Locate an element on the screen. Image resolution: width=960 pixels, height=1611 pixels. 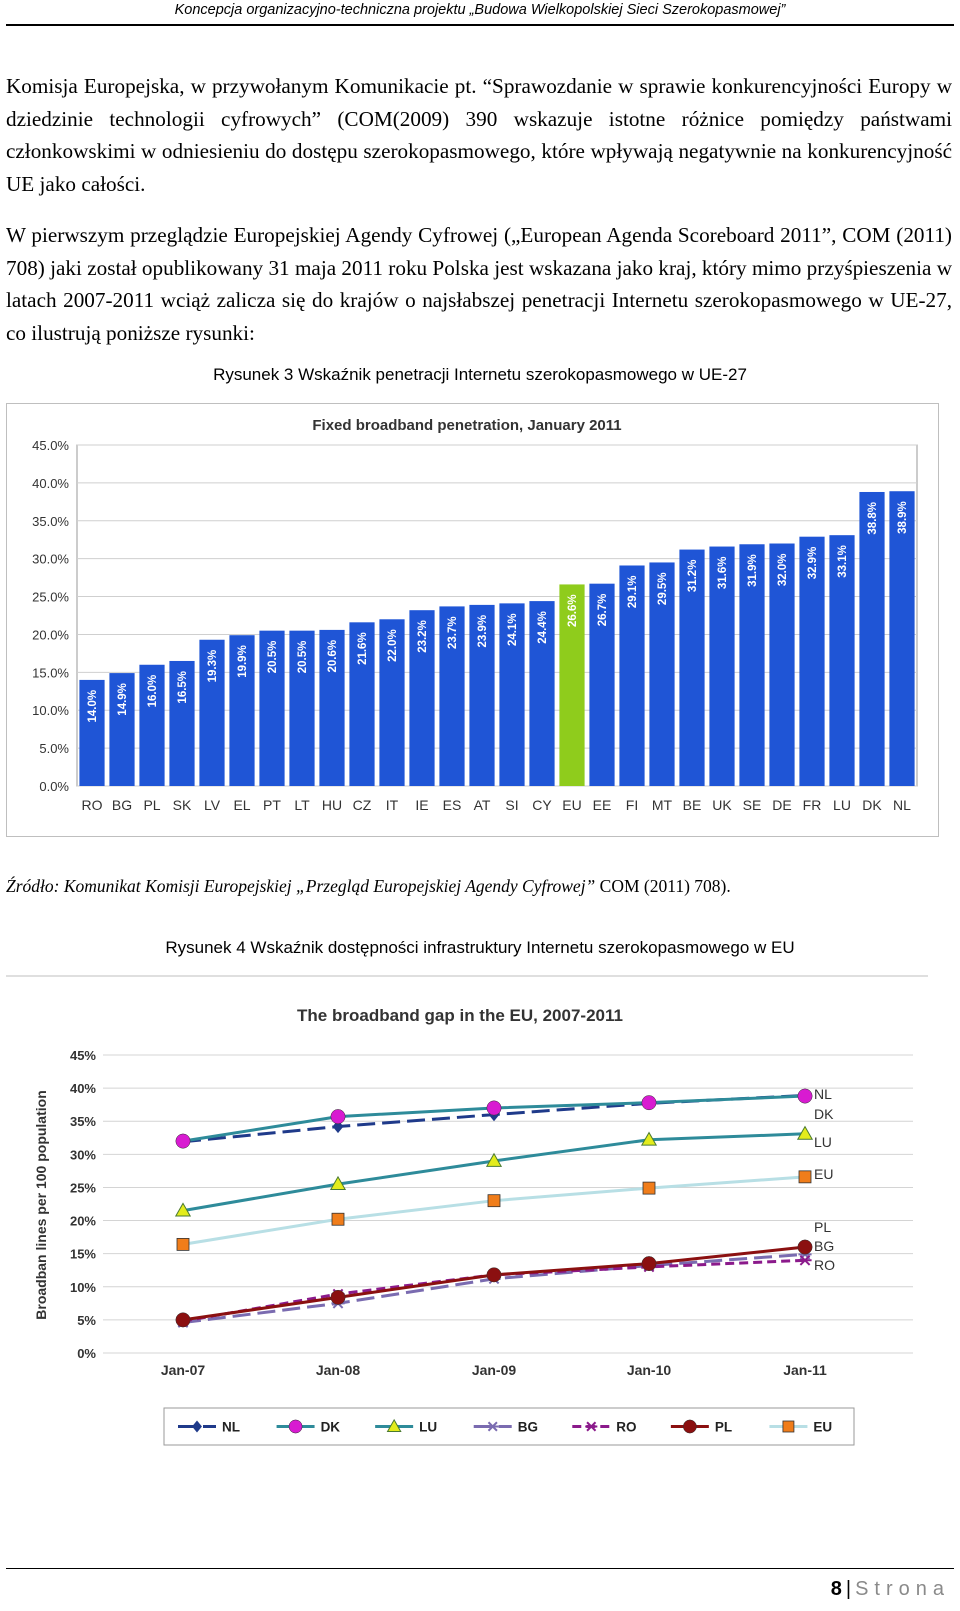
y-tick-label: 5.0% is located at coordinates (54, 748).